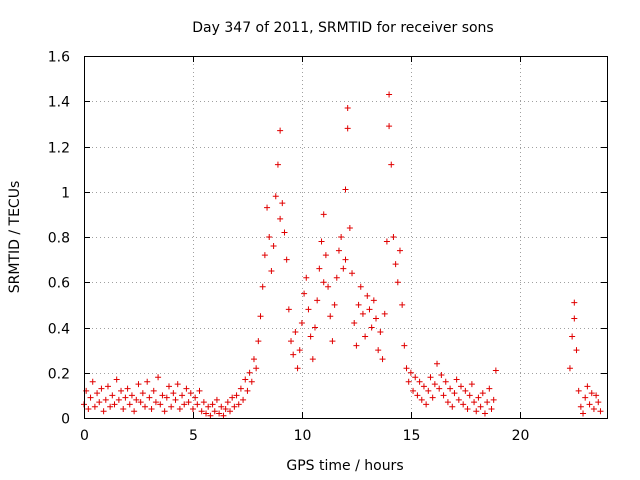 The height and width of the screenshot is (480, 640). I want to click on y-tick-label: 1.4, so click(59, 103).